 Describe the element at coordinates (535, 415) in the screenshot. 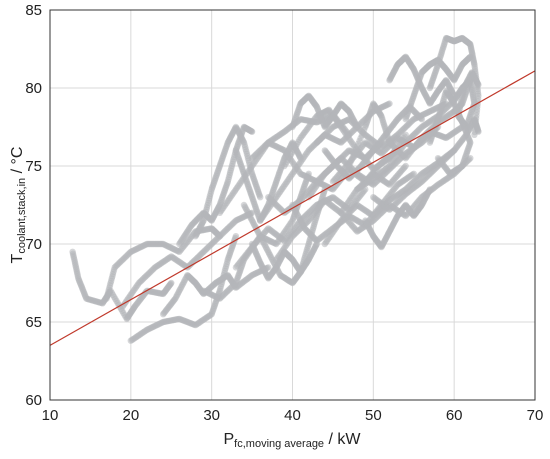

I see `x-tick-label: 70` at that location.